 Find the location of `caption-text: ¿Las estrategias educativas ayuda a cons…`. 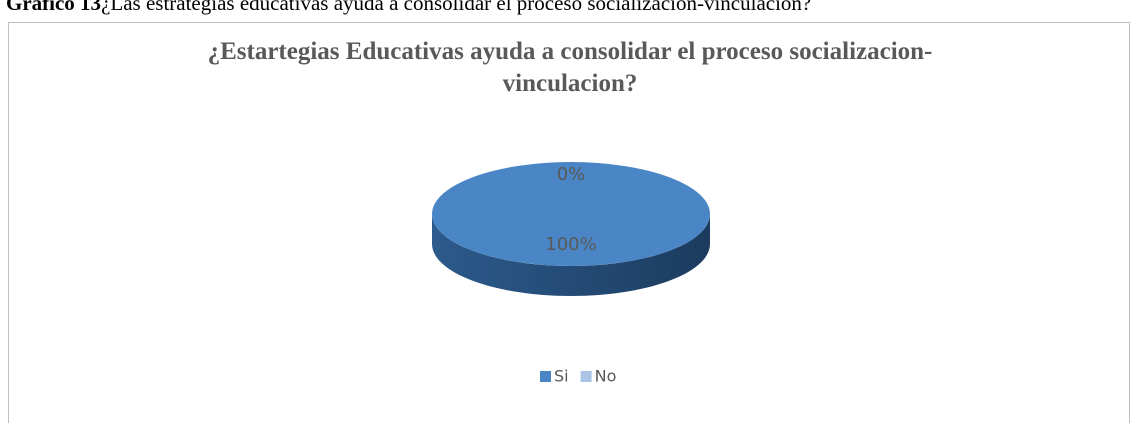

caption-text: ¿Las estrategias educativas ayuda a cons… is located at coordinates (456, 7).